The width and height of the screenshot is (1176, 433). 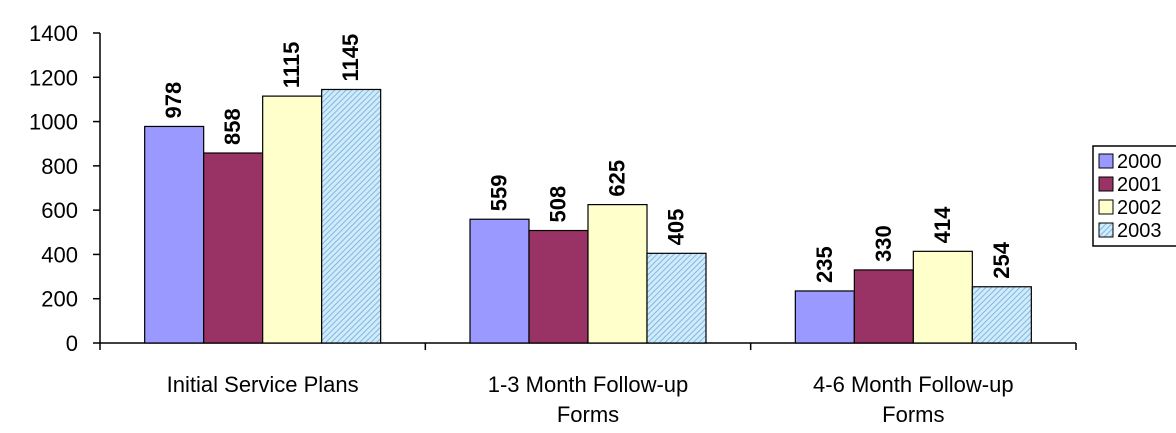 What do you see at coordinates (53, 77) in the screenshot?
I see `y-tick-label: 1200` at bounding box center [53, 77].